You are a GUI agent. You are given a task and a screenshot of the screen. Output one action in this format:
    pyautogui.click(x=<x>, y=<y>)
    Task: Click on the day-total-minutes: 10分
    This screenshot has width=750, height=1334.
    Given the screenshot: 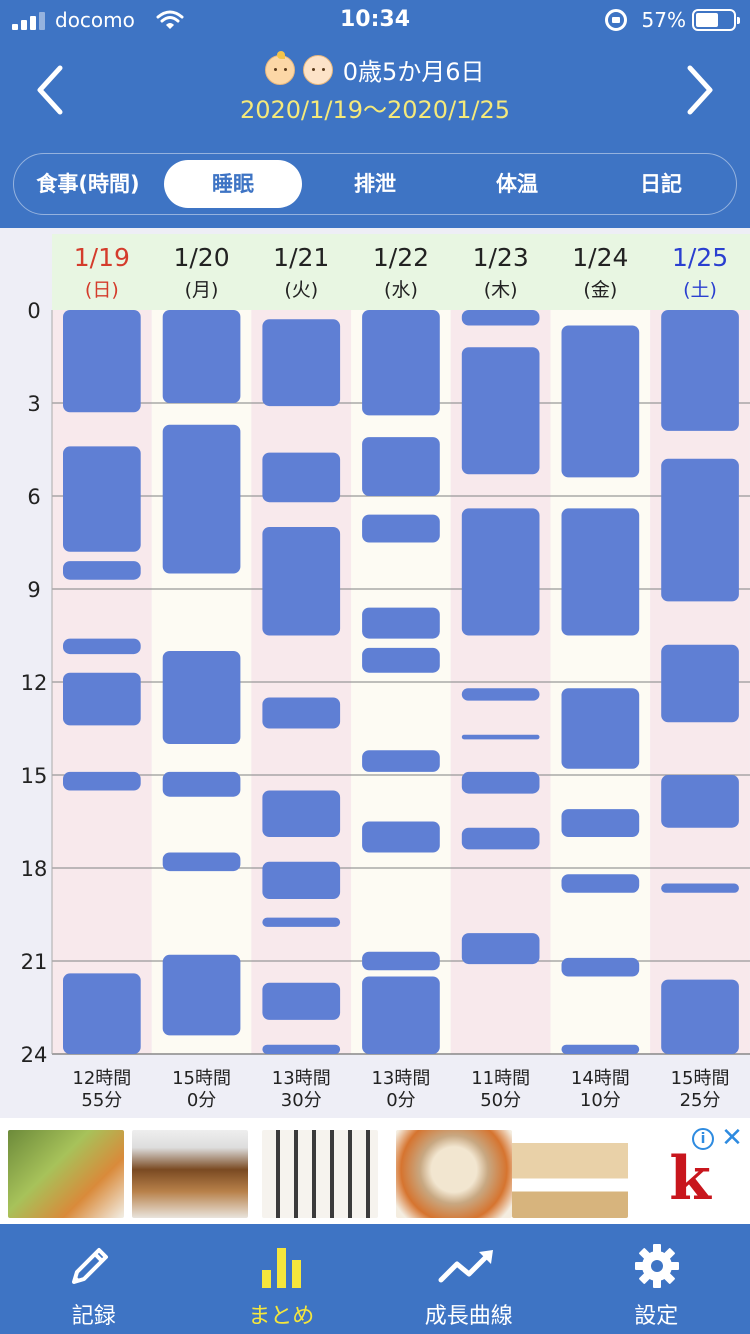 What is the action you would take?
    pyautogui.click(x=600, y=1100)
    